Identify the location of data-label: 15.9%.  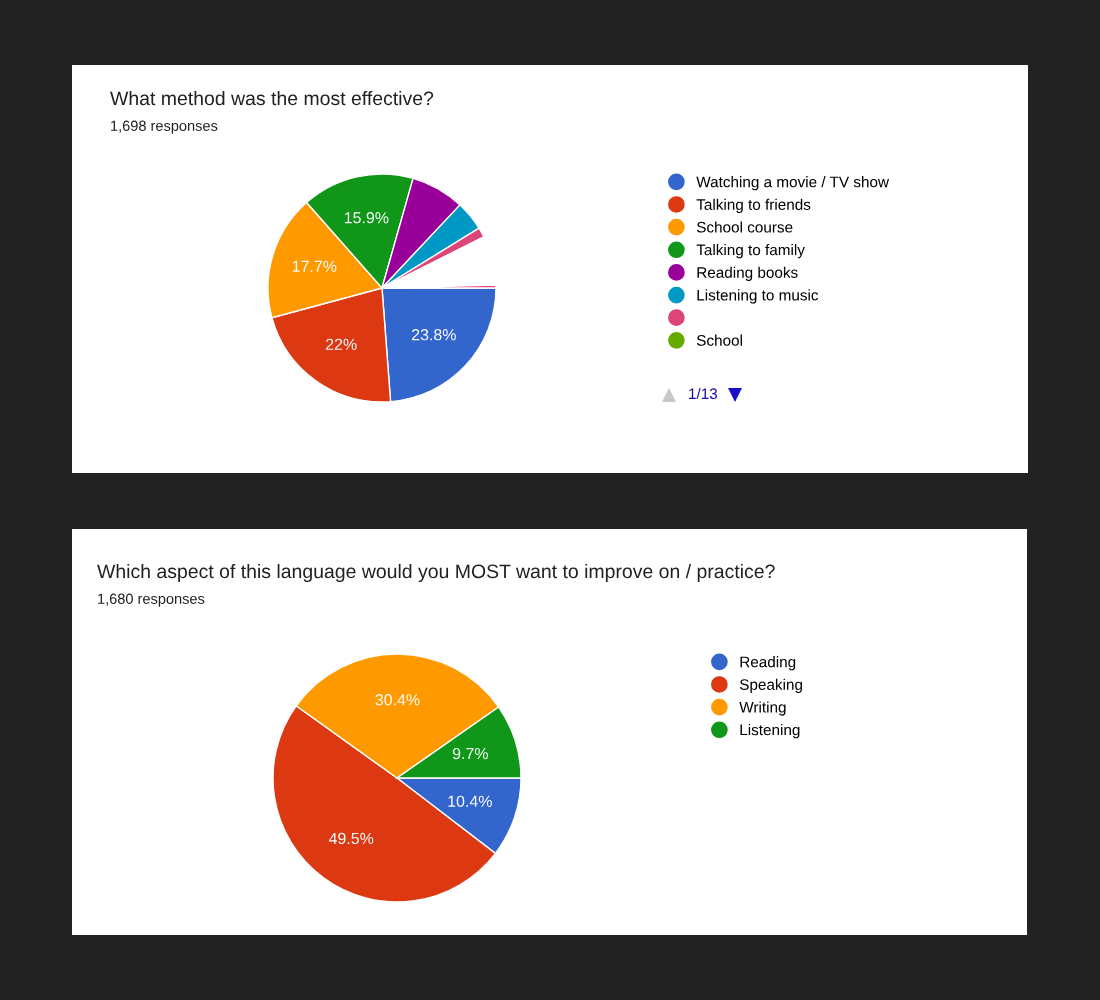
(366, 218).